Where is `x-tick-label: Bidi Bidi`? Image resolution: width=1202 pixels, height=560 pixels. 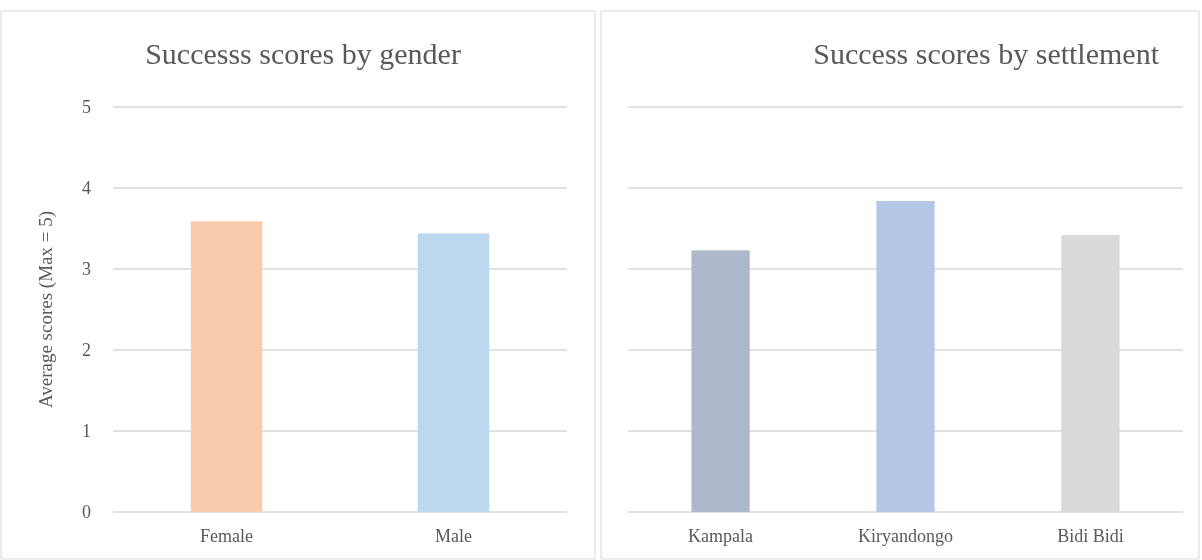 x-tick-label: Bidi Bidi is located at coordinates (1090, 536).